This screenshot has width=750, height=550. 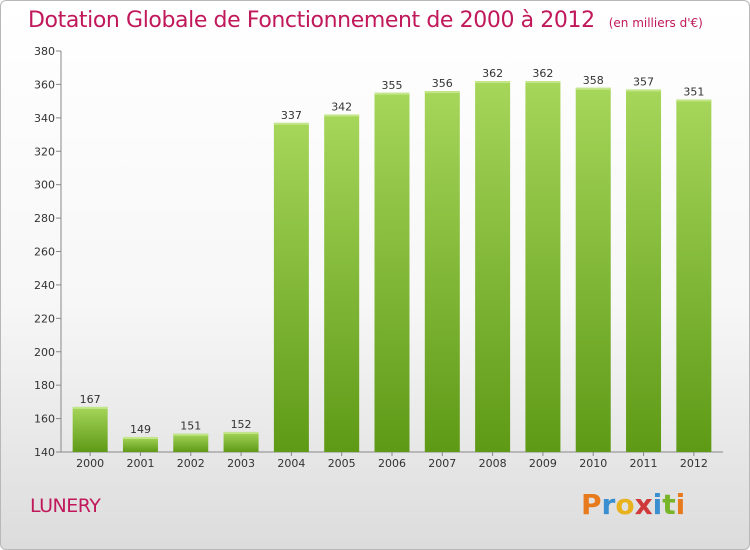 What do you see at coordinates (241, 424) in the screenshot?
I see `data-label: 152` at bounding box center [241, 424].